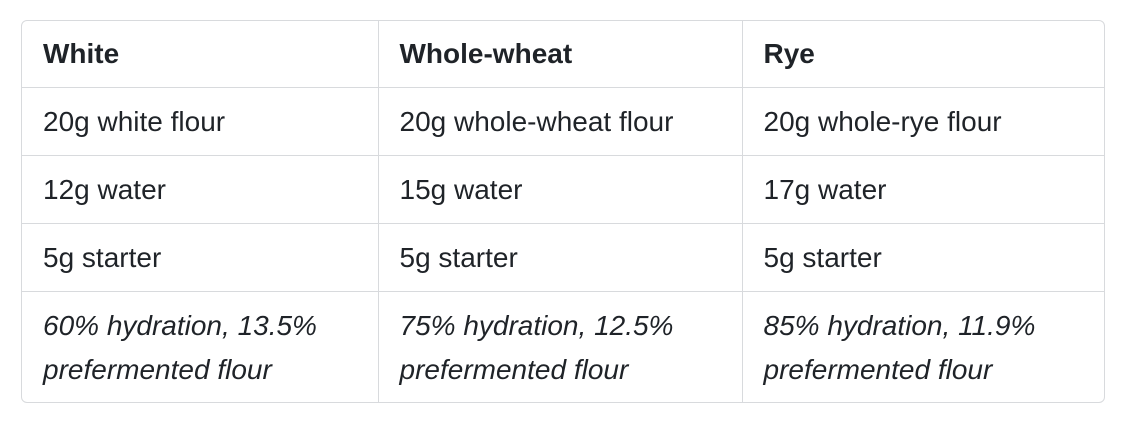  What do you see at coordinates (922, 54) in the screenshot?
I see `header-cell: Rye` at bounding box center [922, 54].